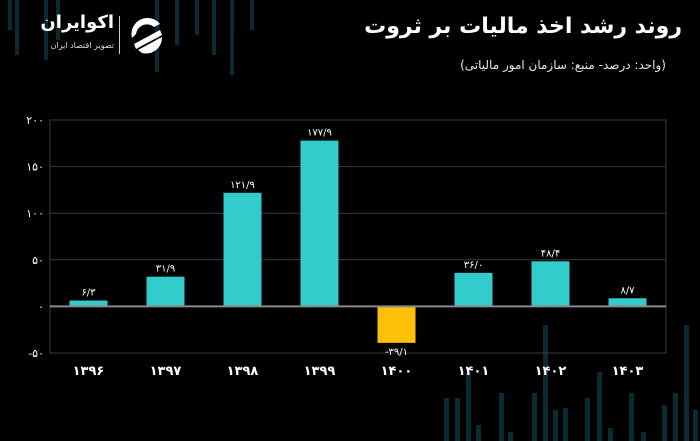 The image size is (700, 441). What do you see at coordinates (243, 371) in the screenshot?
I see `x-tick-label: ۱۳۹۸` at bounding box center [243, 371].